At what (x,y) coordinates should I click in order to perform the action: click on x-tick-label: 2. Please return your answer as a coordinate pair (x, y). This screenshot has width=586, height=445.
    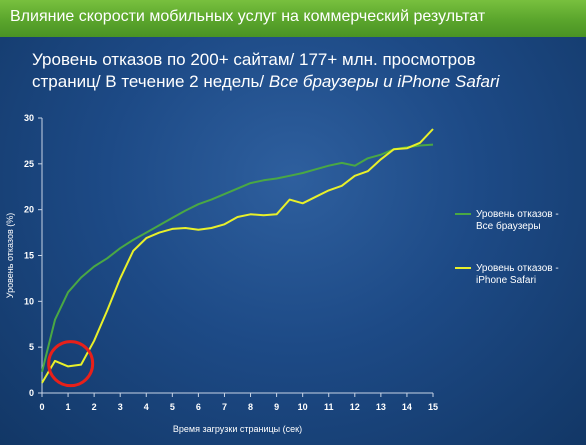
    Looking at the image, I should click on (94, 407).